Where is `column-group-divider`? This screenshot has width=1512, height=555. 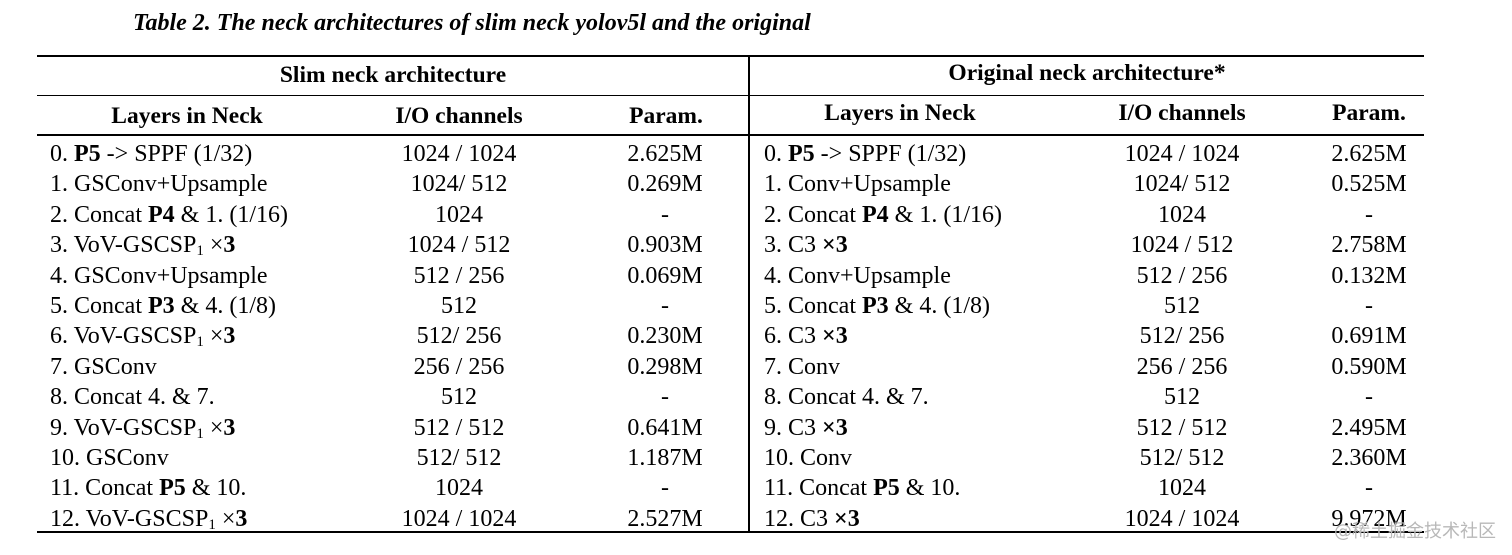
column-group-divider is located at coordinates (749, 294).